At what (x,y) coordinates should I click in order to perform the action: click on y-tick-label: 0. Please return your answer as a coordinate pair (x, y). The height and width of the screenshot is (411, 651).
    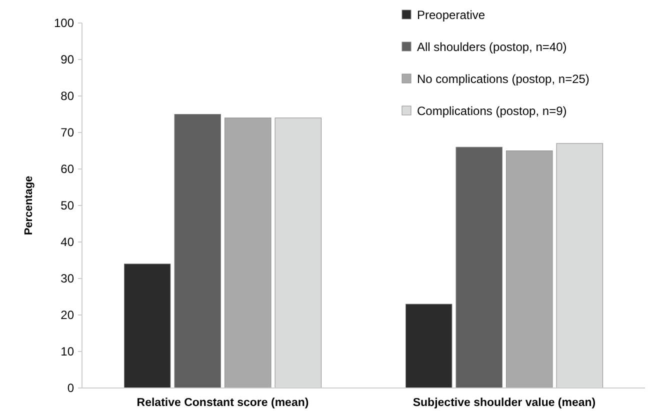
    Looking at the image, I should click on (70, 388).